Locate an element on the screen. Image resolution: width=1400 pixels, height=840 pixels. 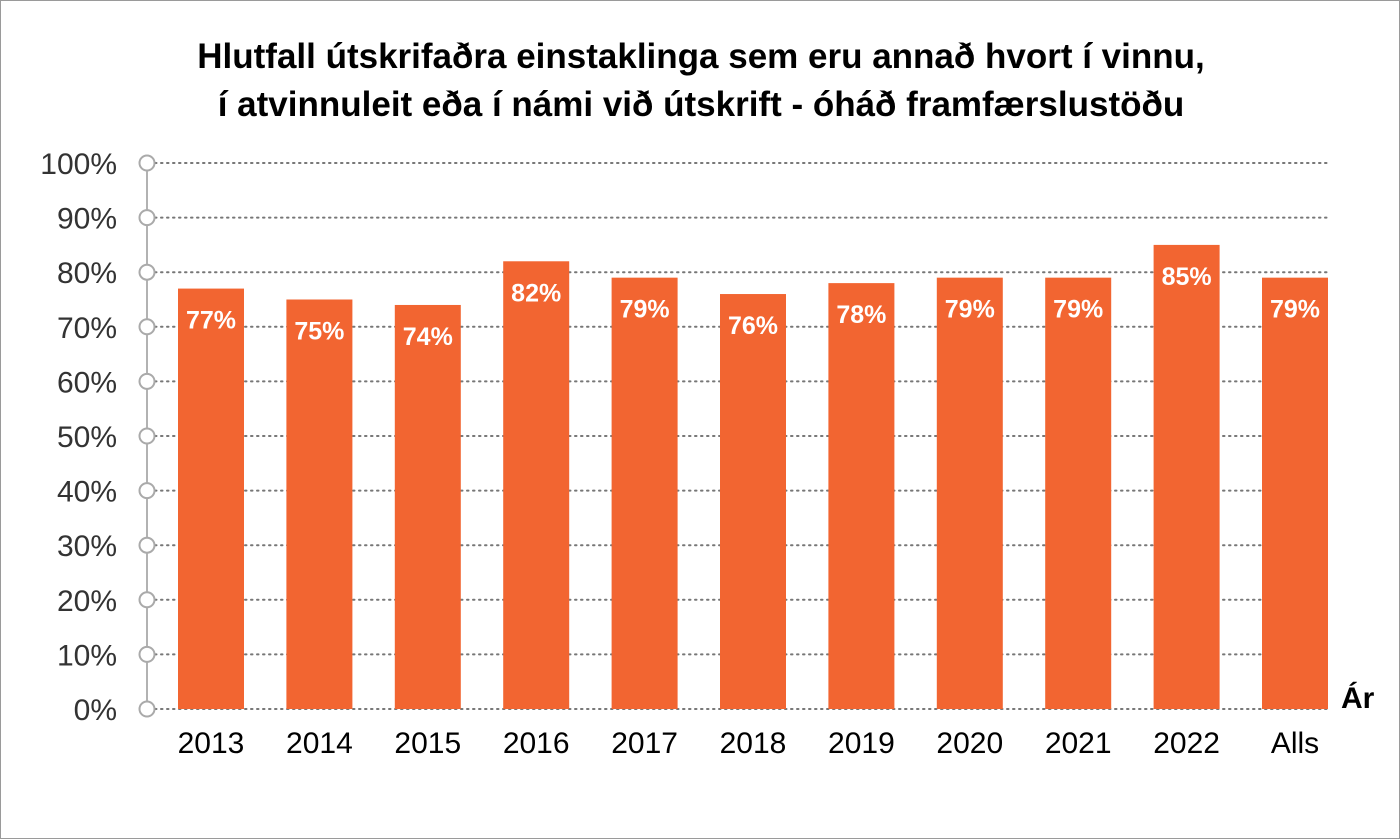
data-label: 75% is located at coordinates (319, 332).